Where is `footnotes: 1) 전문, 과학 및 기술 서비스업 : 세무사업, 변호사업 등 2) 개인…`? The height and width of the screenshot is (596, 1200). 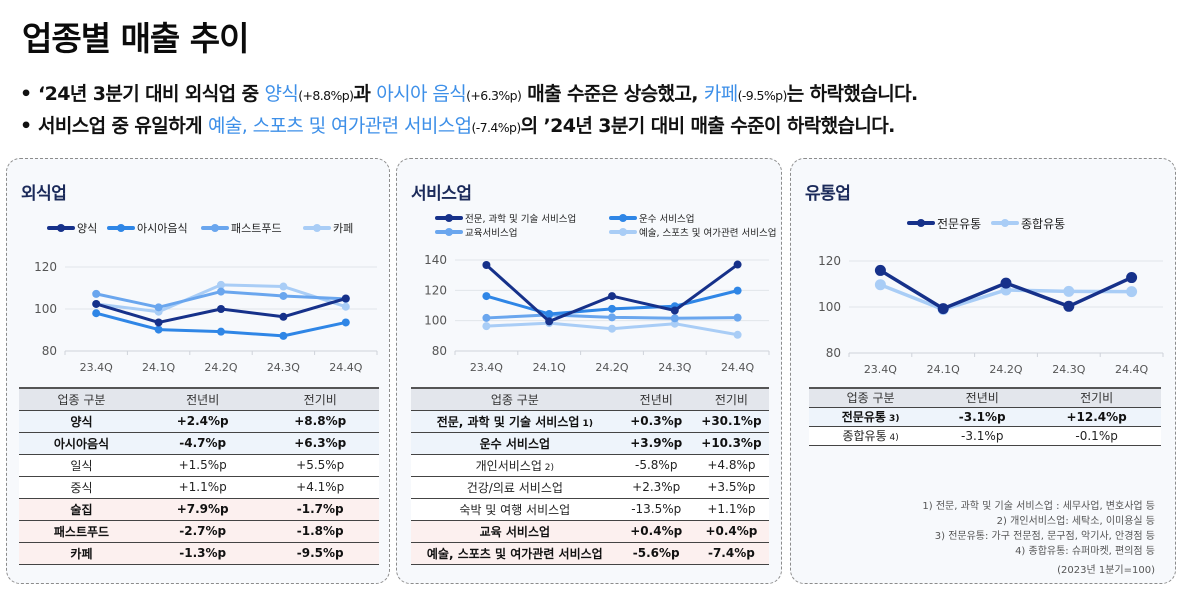
footnotes: 1) 전문, 과학 및 기술 서비스업 : 세무사업, 변호사업 등 2) 개인… is located at coordinates (1038, 538).